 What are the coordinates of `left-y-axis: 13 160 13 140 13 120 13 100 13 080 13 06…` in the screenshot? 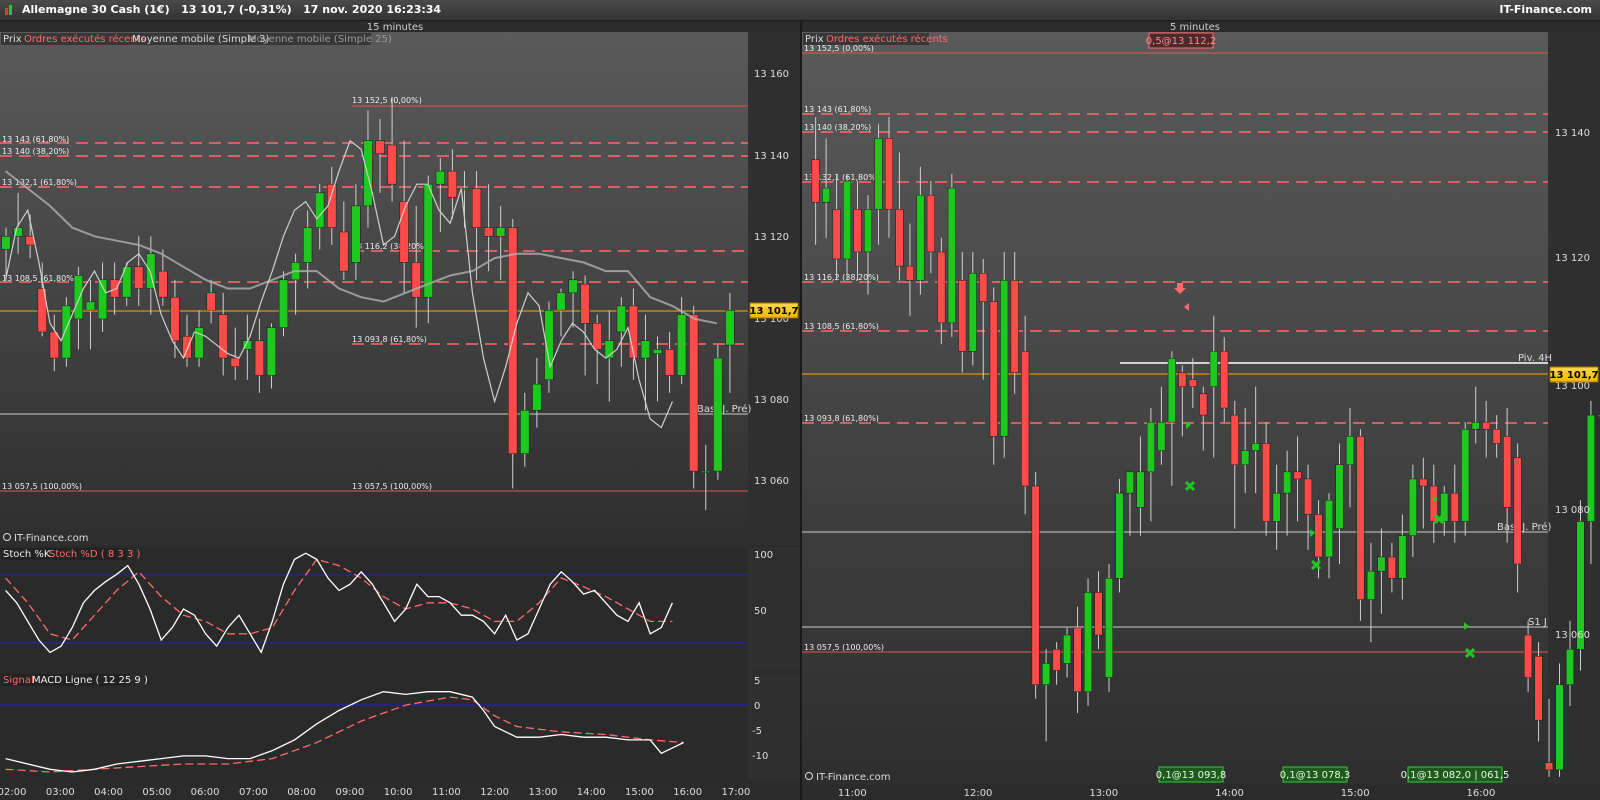 It's located at (771, 278).